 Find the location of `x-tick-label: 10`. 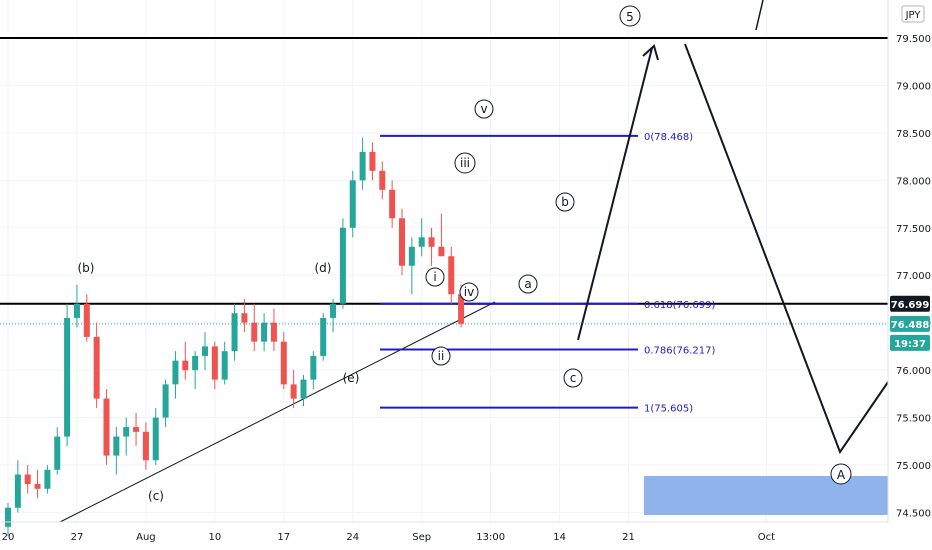

x-tick-label: 10 is located at coordinates (214, 537).